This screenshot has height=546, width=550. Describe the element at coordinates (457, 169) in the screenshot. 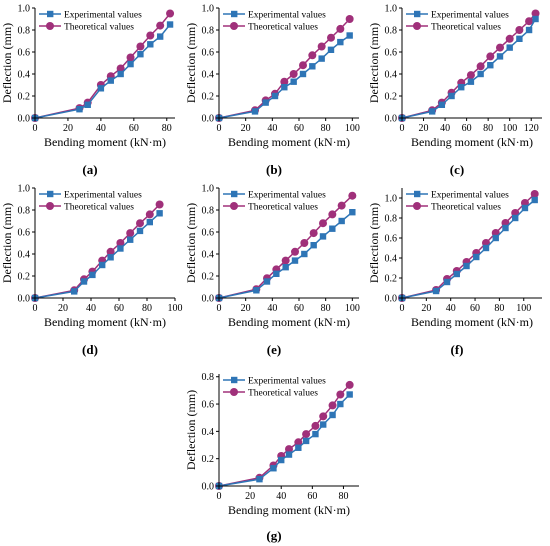

I see `panel-label: (c)` at that location.